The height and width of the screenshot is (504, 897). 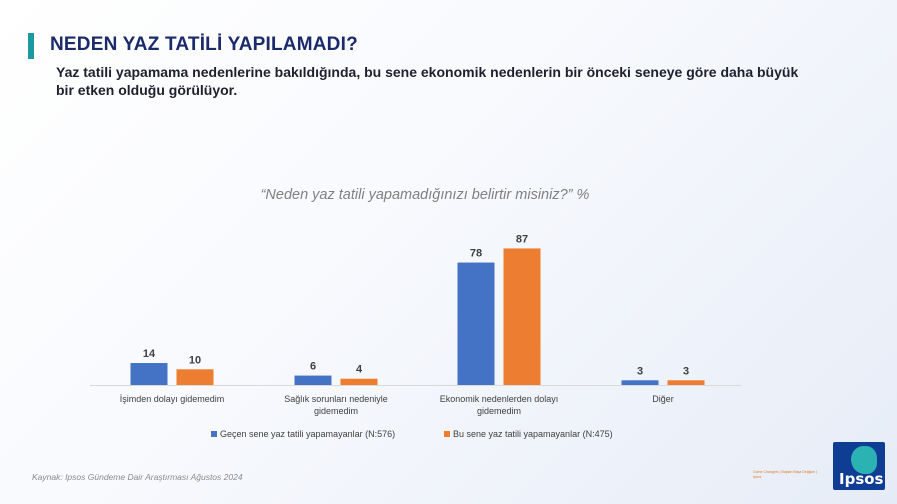 What do you see at coordinates (336, 411) in the screenshot?
I see `category-label-1: gidemedim` at bounding box center [336, 411].